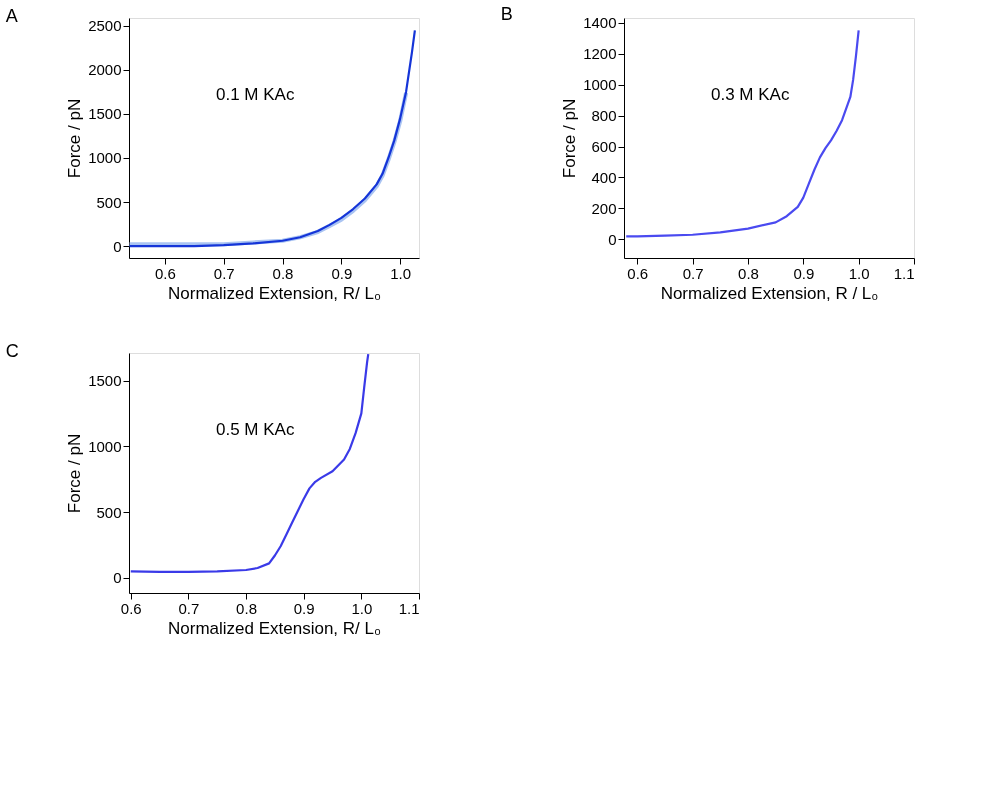  I want to click on y-tick-label: 2500, so click(105, 26).